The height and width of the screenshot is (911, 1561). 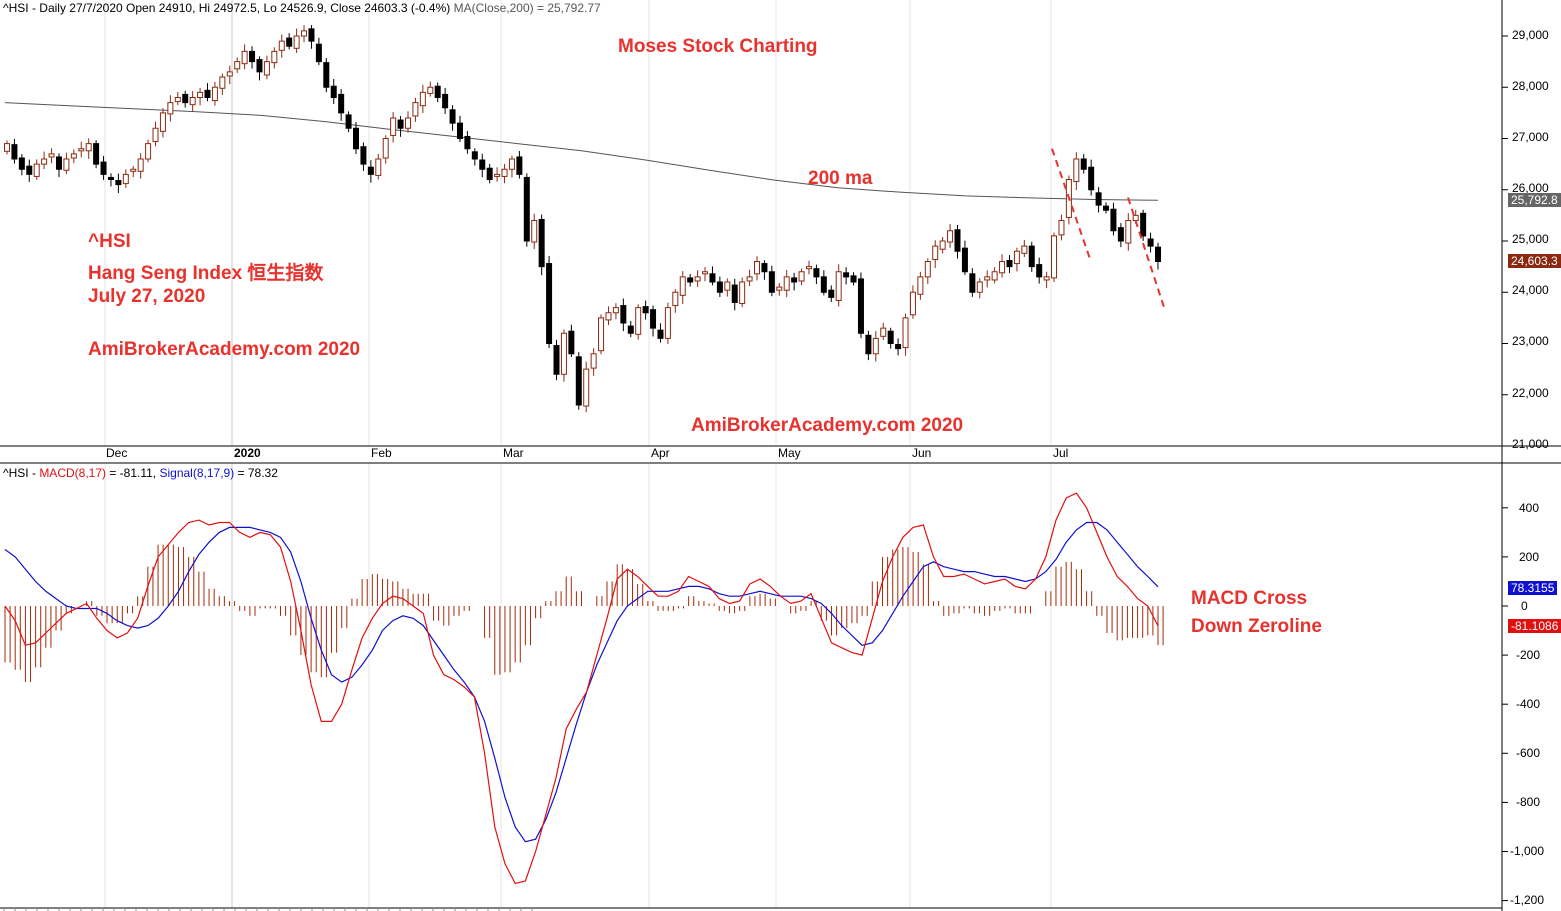 I want to click on trend-dashed-line, so click(x=1146, y=254).